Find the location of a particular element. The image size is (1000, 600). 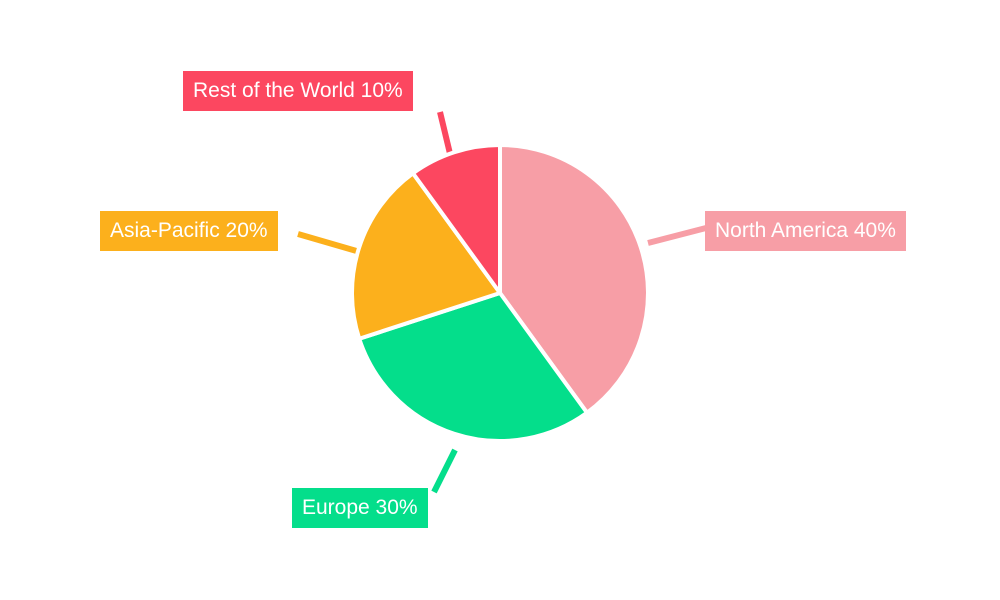

pie-slice-rest-of-world is located at coordinates (456, 219).